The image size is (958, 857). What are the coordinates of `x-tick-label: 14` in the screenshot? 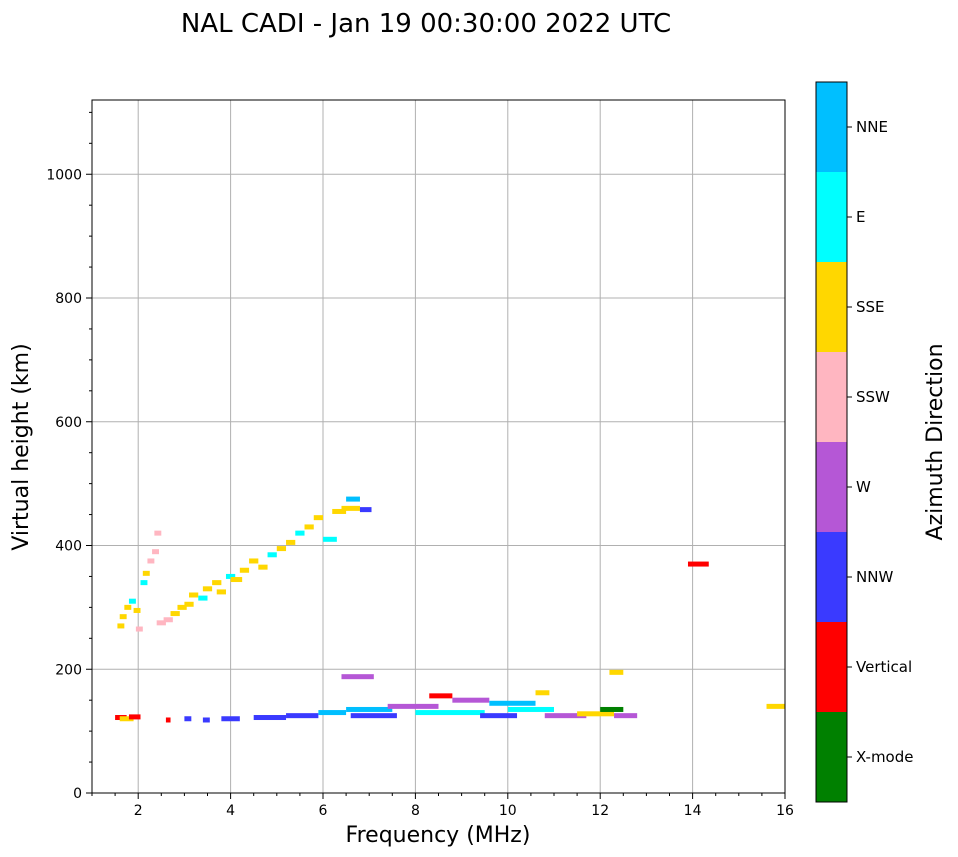 It's located at (693, 811).